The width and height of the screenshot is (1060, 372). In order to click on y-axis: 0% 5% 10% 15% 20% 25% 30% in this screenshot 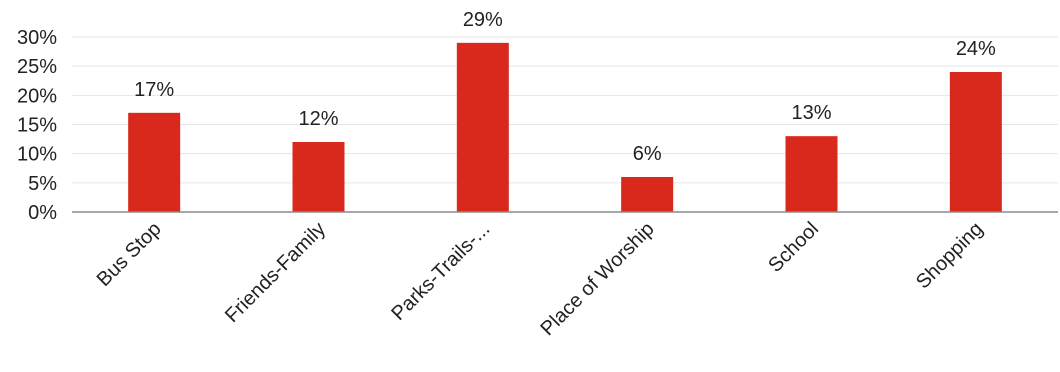, I will do `click(37, 125)`.